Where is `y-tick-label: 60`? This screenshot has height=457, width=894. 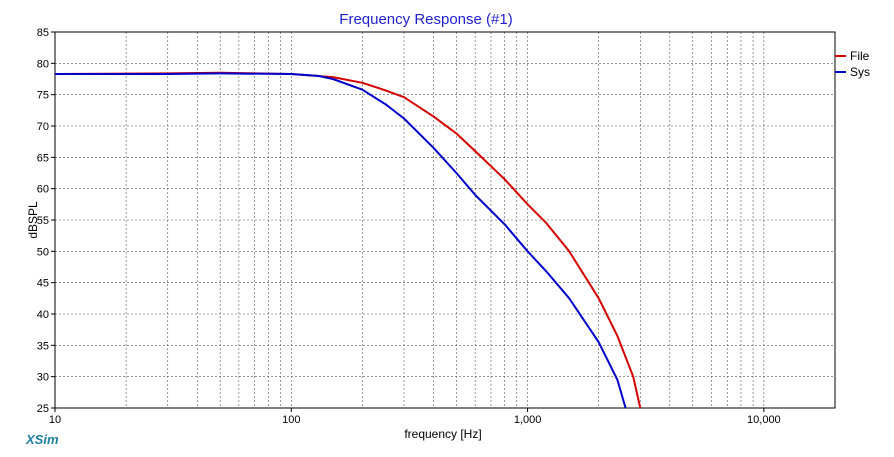
y-tick-label: 60 is located at coordinates (43, 190).